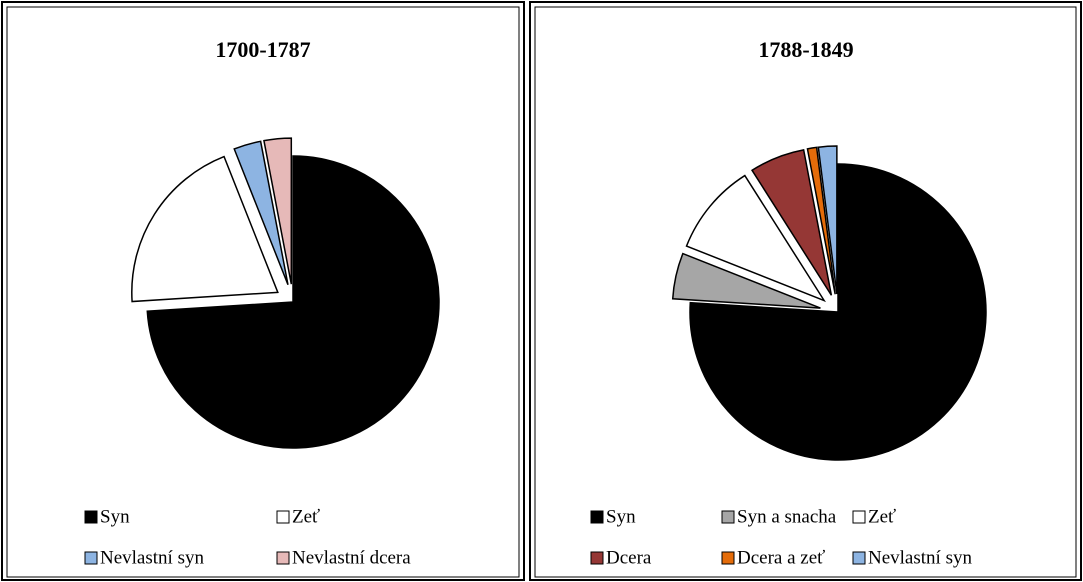 The image size is (1083, 582). What do you see at coordinates (787, 516) in the screenshot?
I see `legend-label: Syn a snacha` at bounding box center [787, 516].